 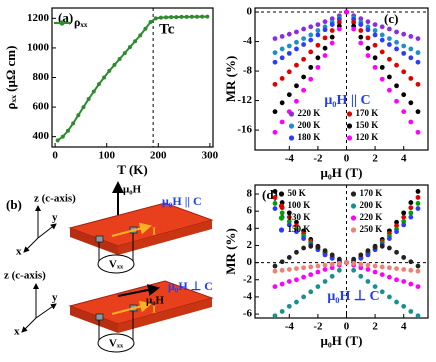 What do you see at coordinates (81, 22) in the screenshot?
I see `legend-label: ρₓₓ` at bounding box center [81, 22].